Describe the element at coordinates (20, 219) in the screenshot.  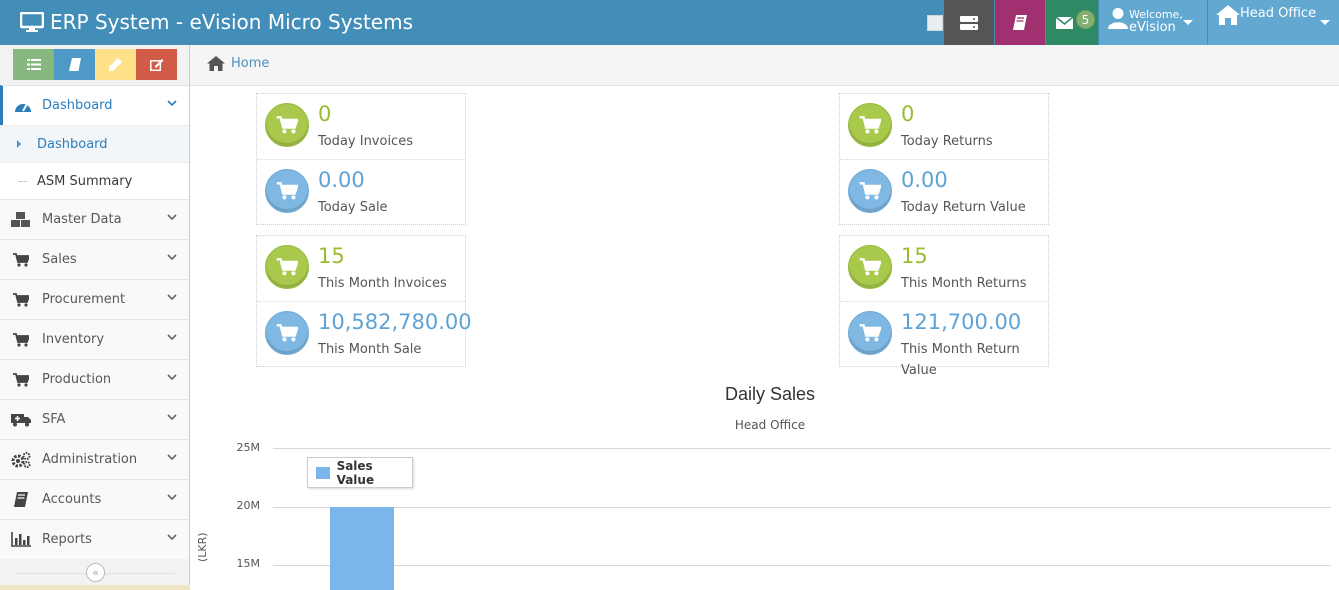
I see `cubes-icon` at that location.